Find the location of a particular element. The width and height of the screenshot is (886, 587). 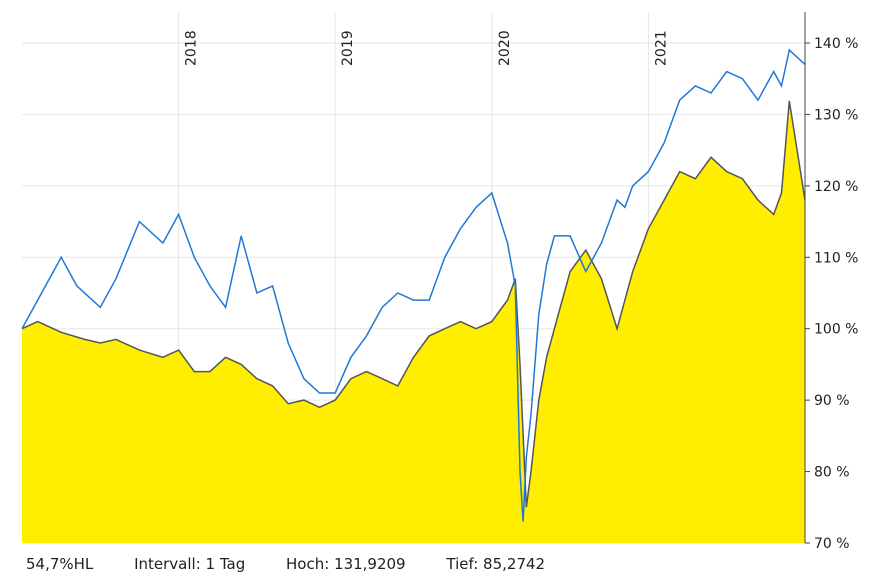

hl-label: 54,7%HL is located at coordinates (60, 564).